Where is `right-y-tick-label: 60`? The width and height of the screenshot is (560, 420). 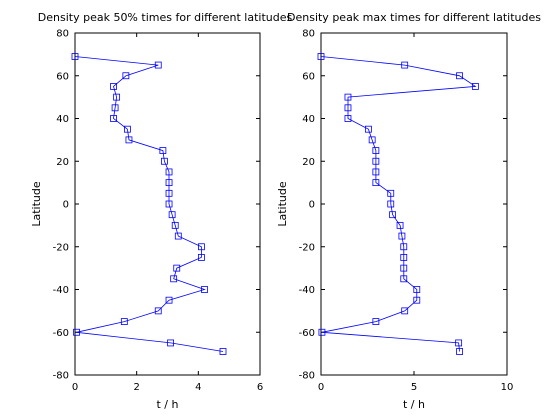
right-y-tick-label: 60 is located at coordinates (308, 76).